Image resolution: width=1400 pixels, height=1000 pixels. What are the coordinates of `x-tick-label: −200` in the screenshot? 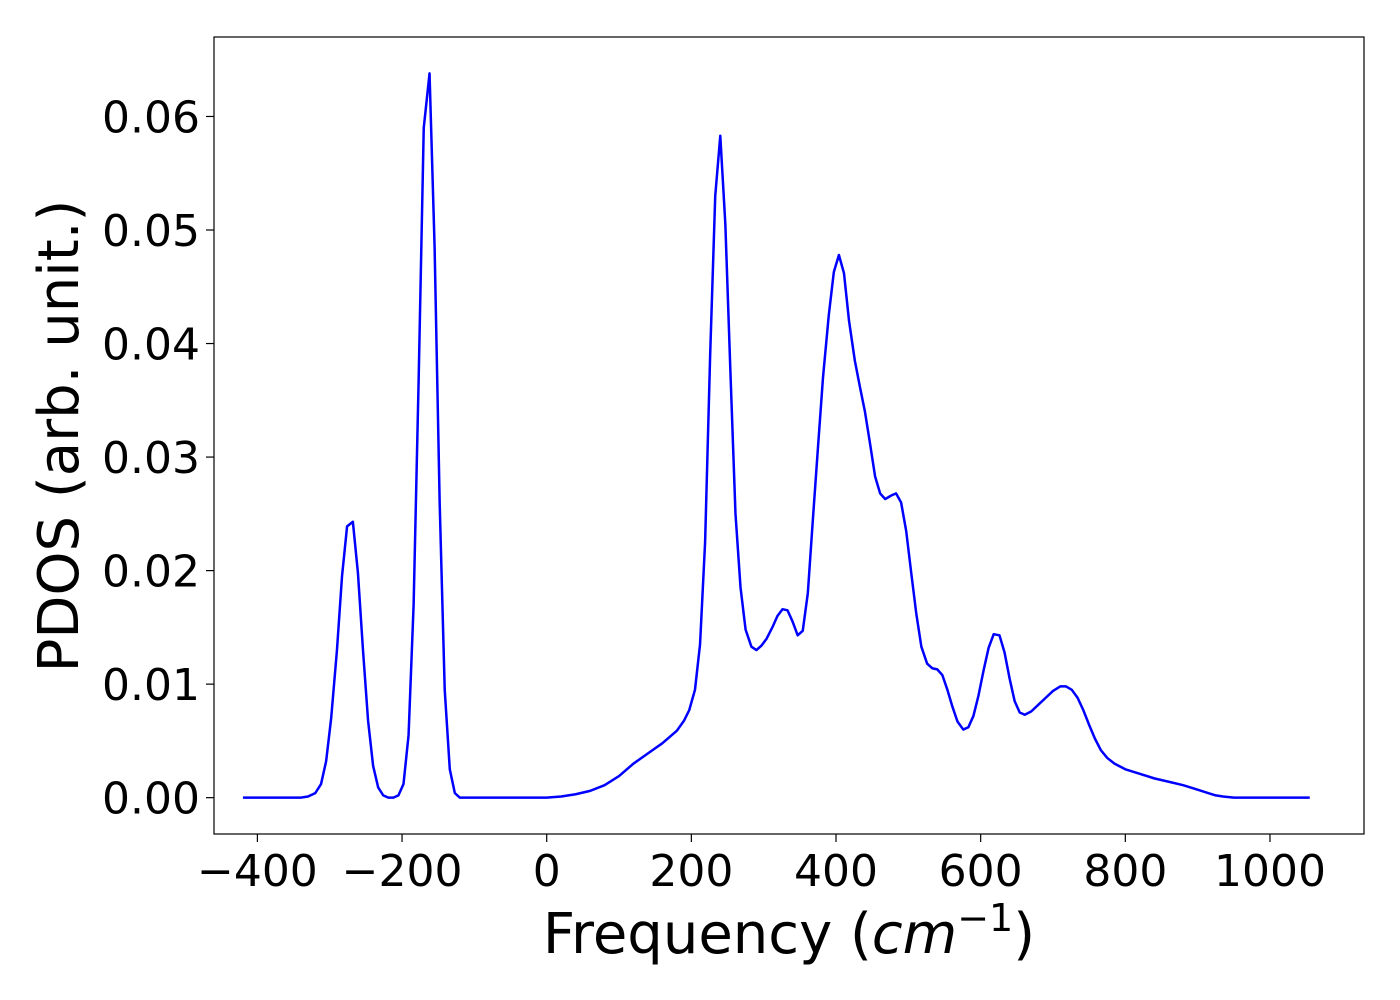 It's located at (402, 871).